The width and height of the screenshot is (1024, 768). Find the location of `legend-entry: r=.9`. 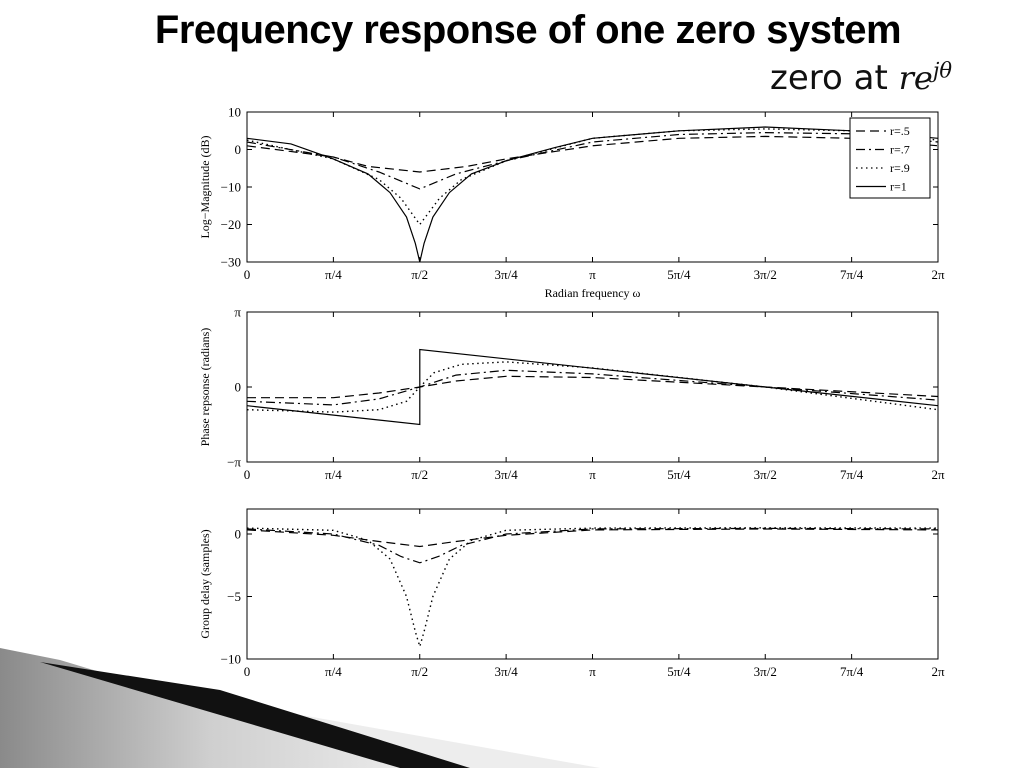

legend-entry: r=.9 is located at coordinates (900, 168).